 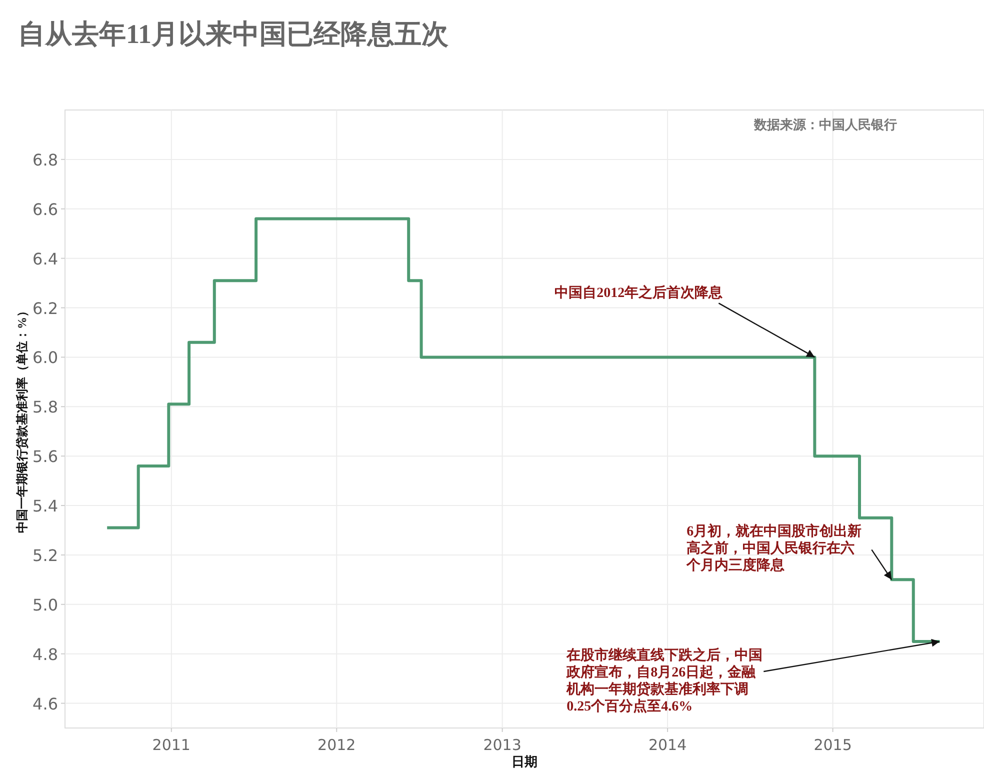 What do you see at coordinates (45, 654) in the screenshot?
I see `y-tick-label: 4.8` at bounding box center [45, 654].